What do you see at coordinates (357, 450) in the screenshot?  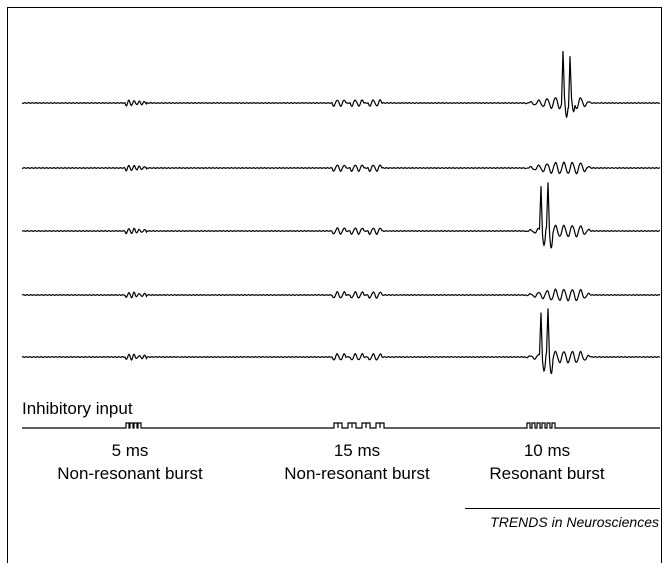 I see `burst-duration: 15 ms` at bounding box center [357, 450].